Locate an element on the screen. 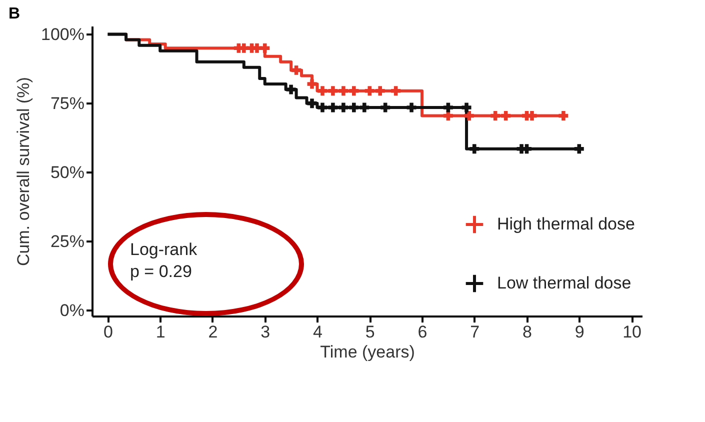  y-tick-label: 50% is located at coordinates (67, 172).